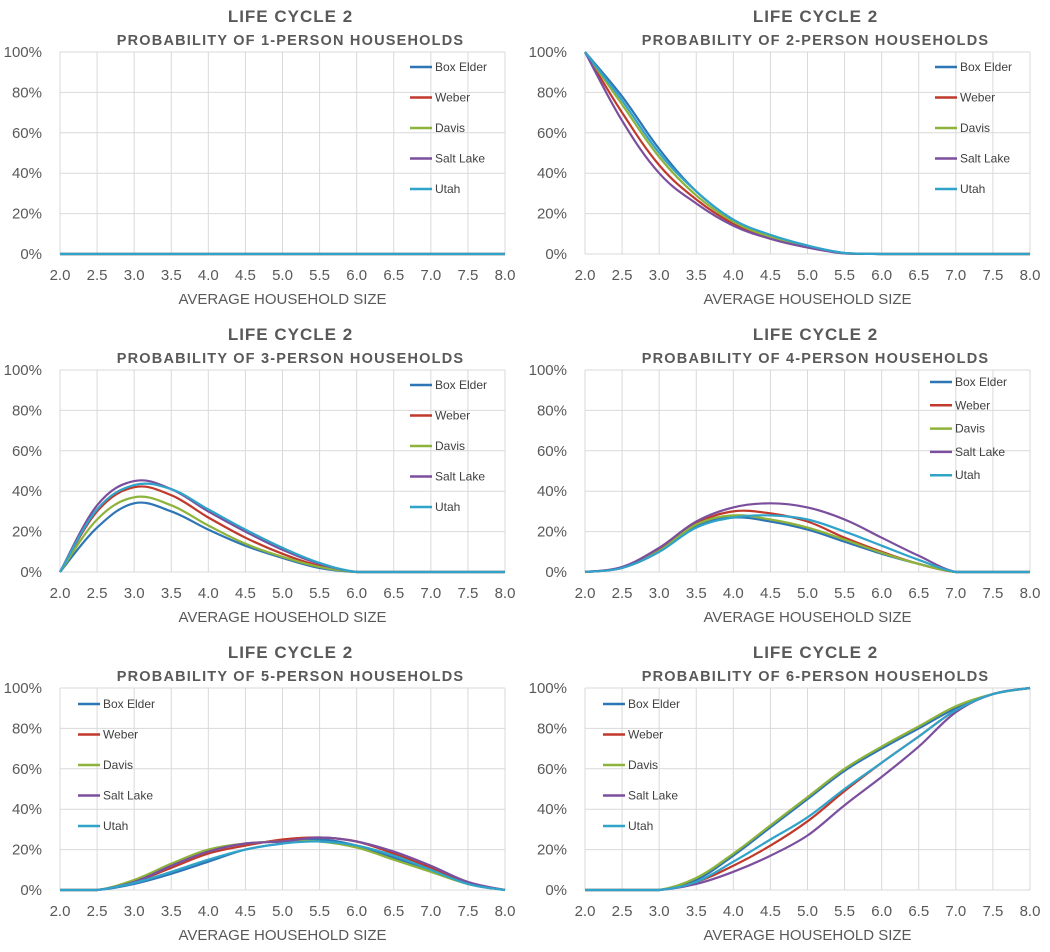 This screenshot has height=952, width=1050. I want to click on chart-subtitle: PROBABILITY OF 1-PERSON HOUSEHOLDS, so click(290, 41).